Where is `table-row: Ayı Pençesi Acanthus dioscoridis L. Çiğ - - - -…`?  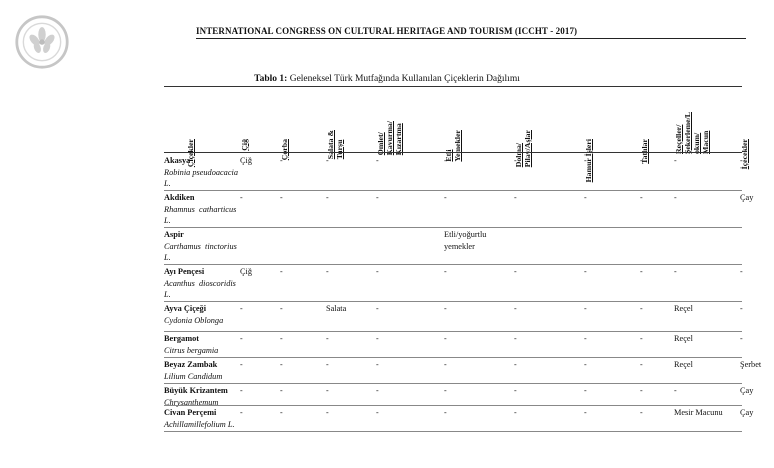 table-row: Ayı Pençesi Acanthus dioscoridis L. Çiğ - - - -… is located at coordinates (453, 283).